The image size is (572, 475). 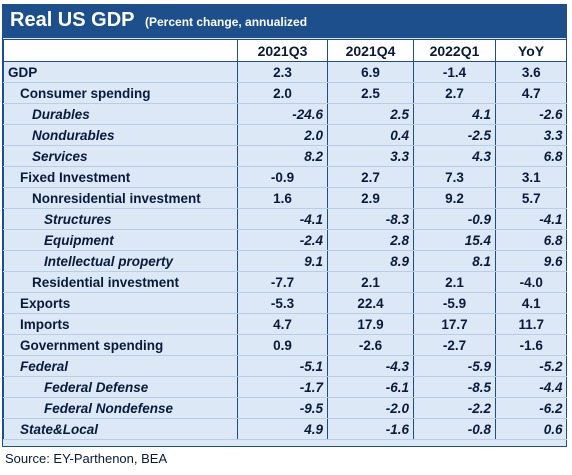 I want to click on table-row: Federal -5.1 -4.3 -5.9 -5.2, so click(x=285, y=366).